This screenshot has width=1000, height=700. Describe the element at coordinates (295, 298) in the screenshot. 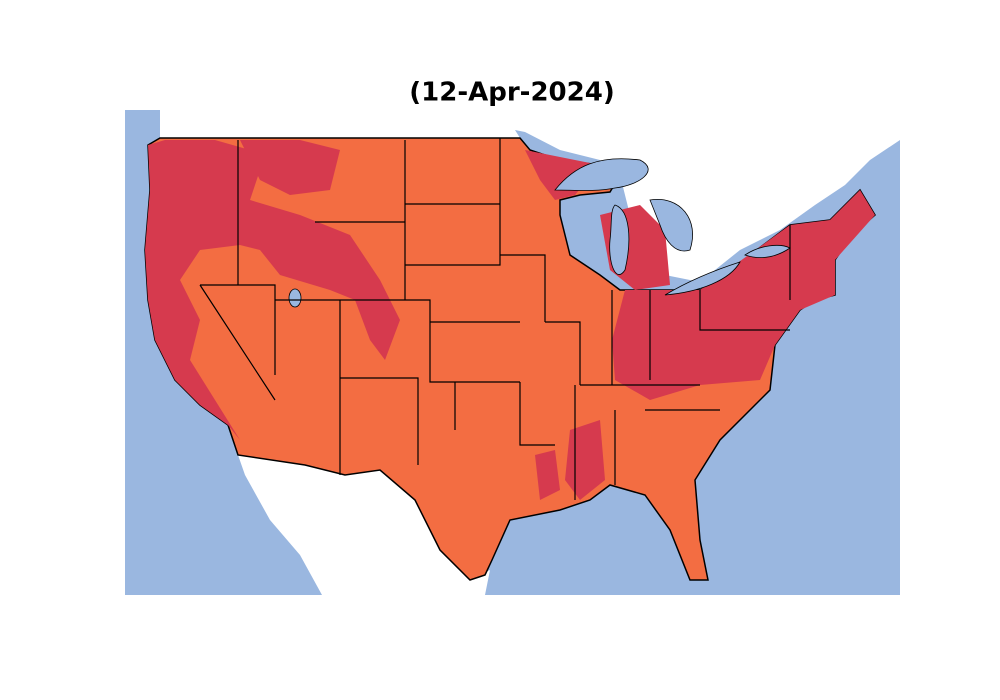

I see `great-salt-lake` at that location.